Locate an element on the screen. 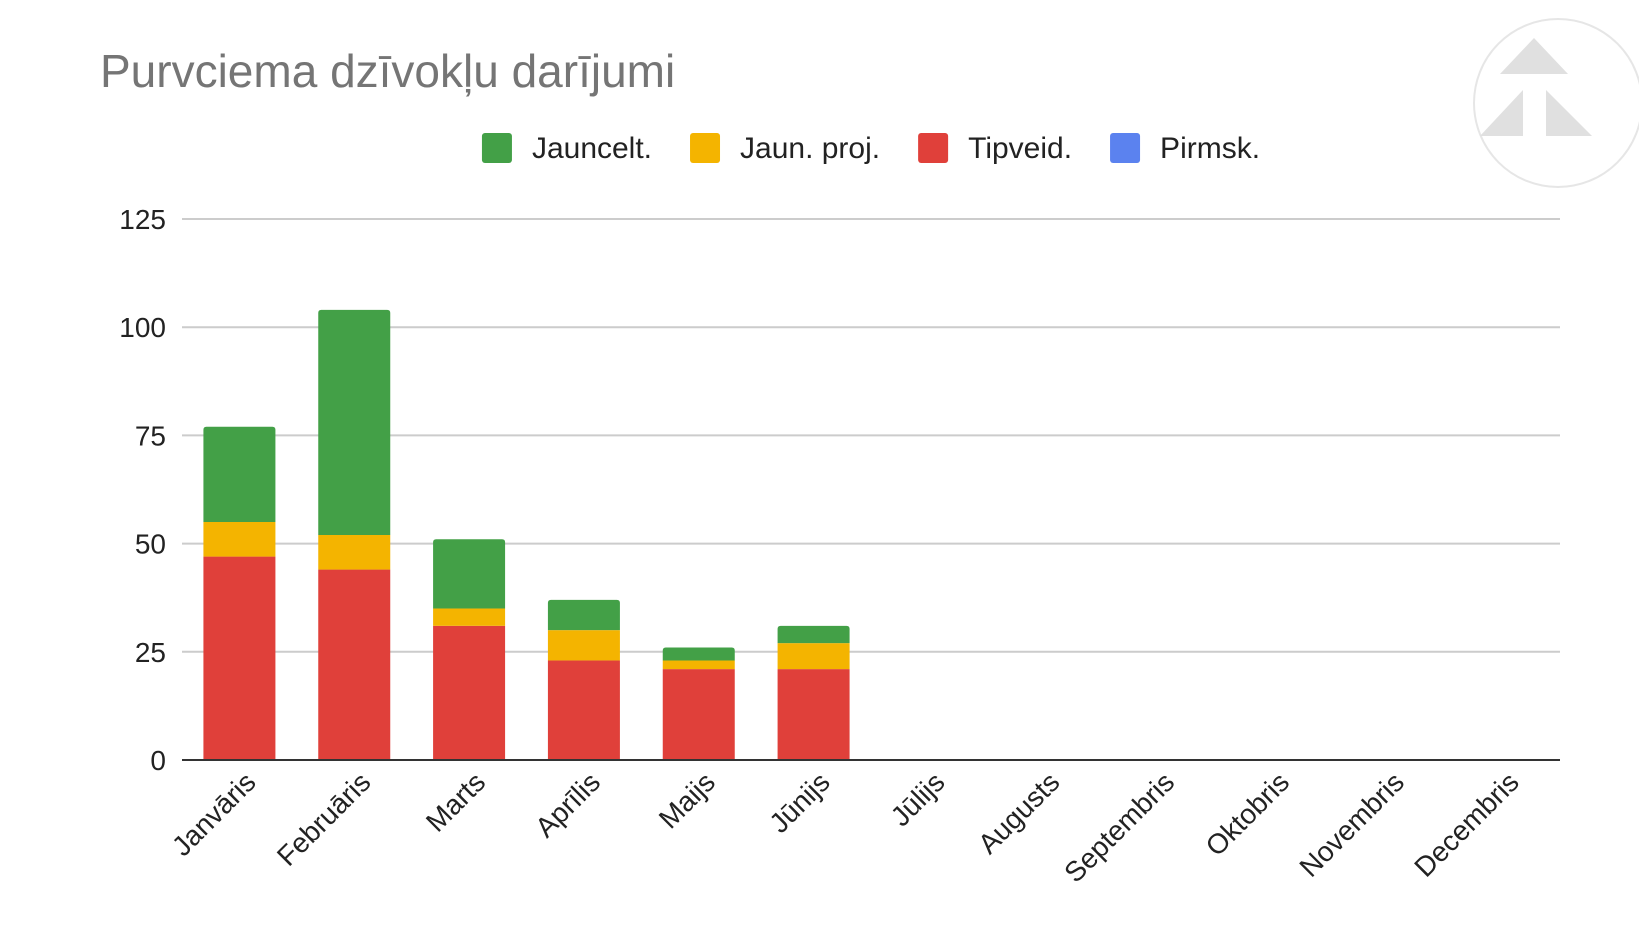  triangle-logo-icon is located at coordinates (1556, 103).